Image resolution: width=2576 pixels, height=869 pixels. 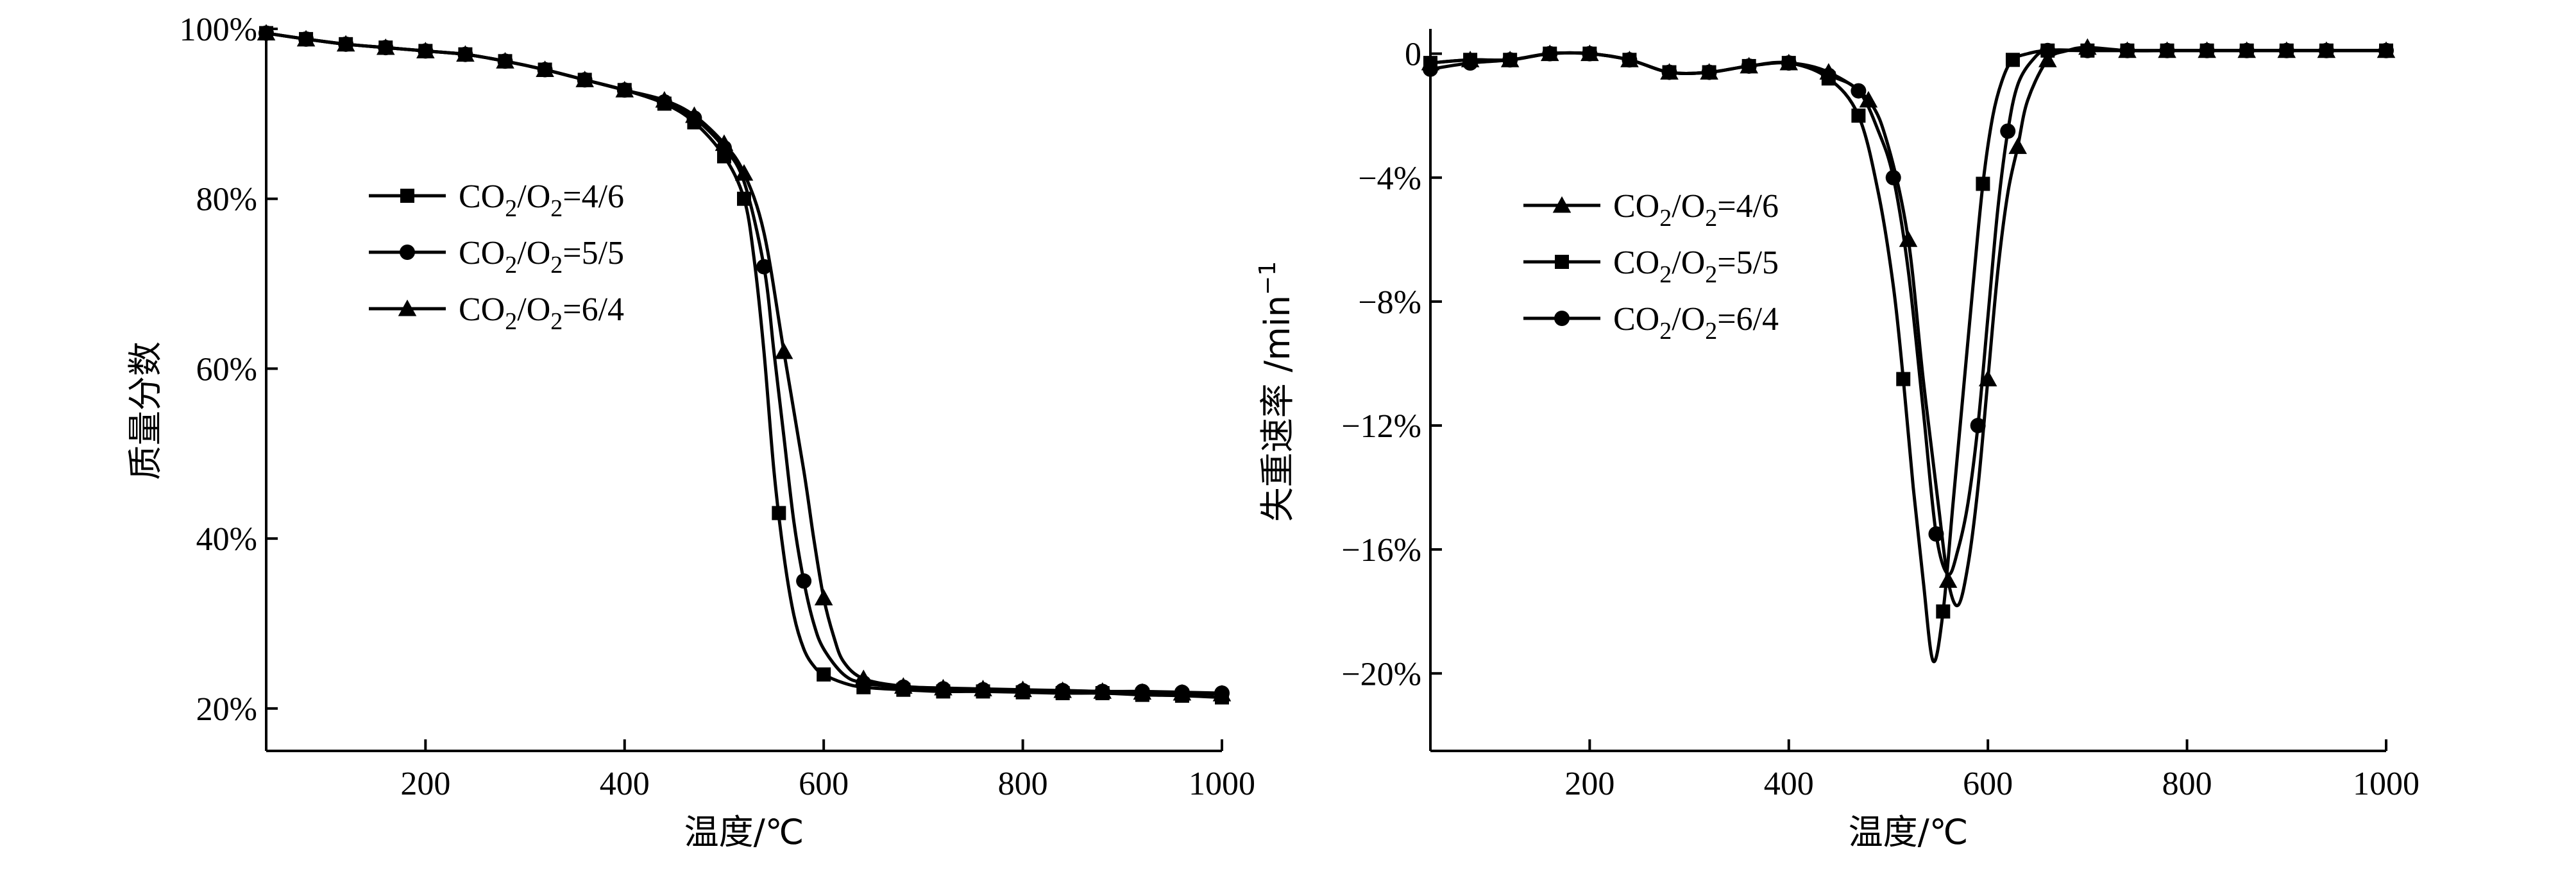 What do you see at coordinates (1277, 408) in the screenshot?
I see `y-axis-title-main: 失重速率 /min` at bounding box center [1277, 408].